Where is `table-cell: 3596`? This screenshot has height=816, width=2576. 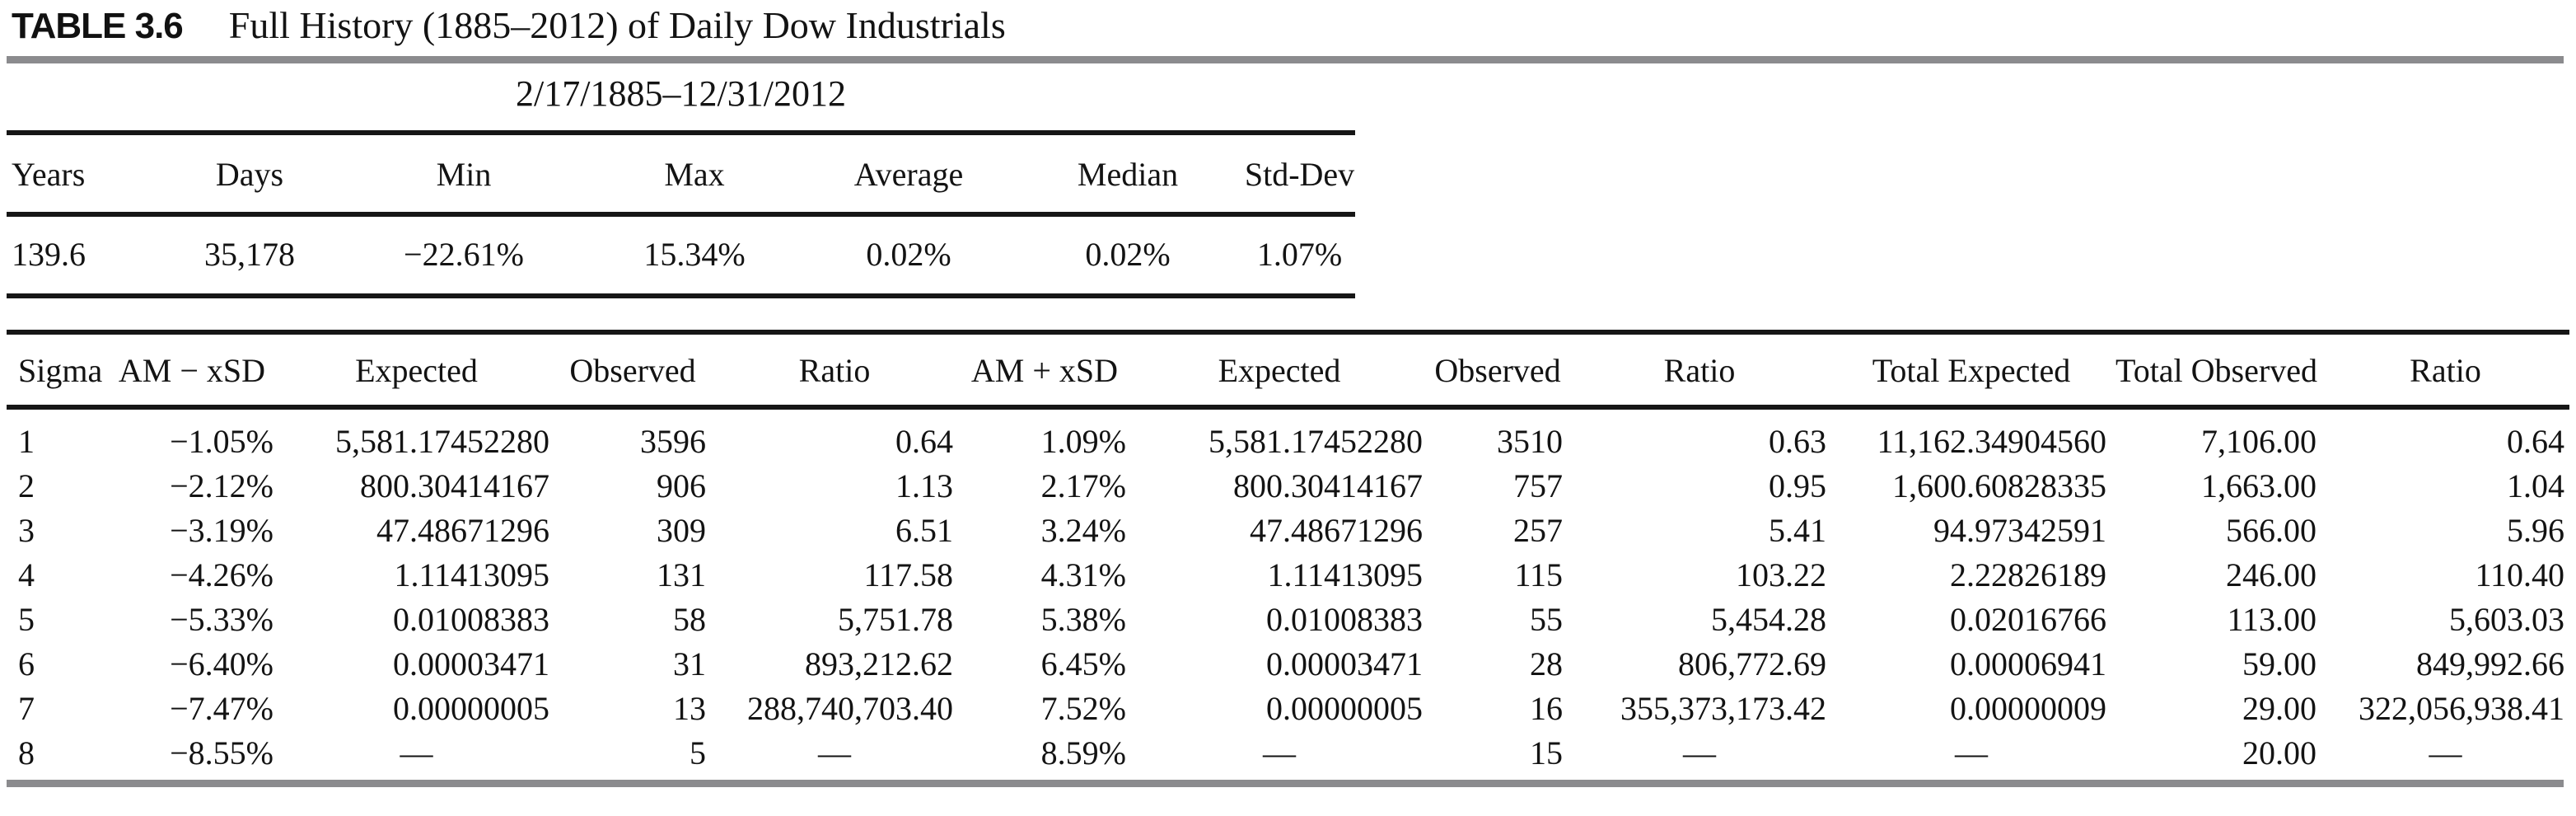
table-cell: 3596 is located at coordinates (673, 441).